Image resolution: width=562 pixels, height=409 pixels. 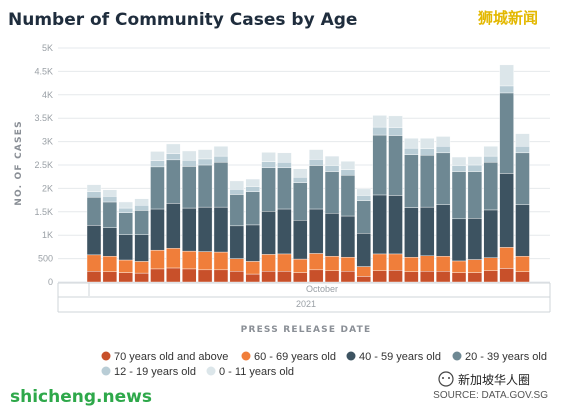 What do you see at coordinates (400, 357) in the screenshot?
I see `legend-label: 40 - 59 years old` at bounding box center [400, 357].